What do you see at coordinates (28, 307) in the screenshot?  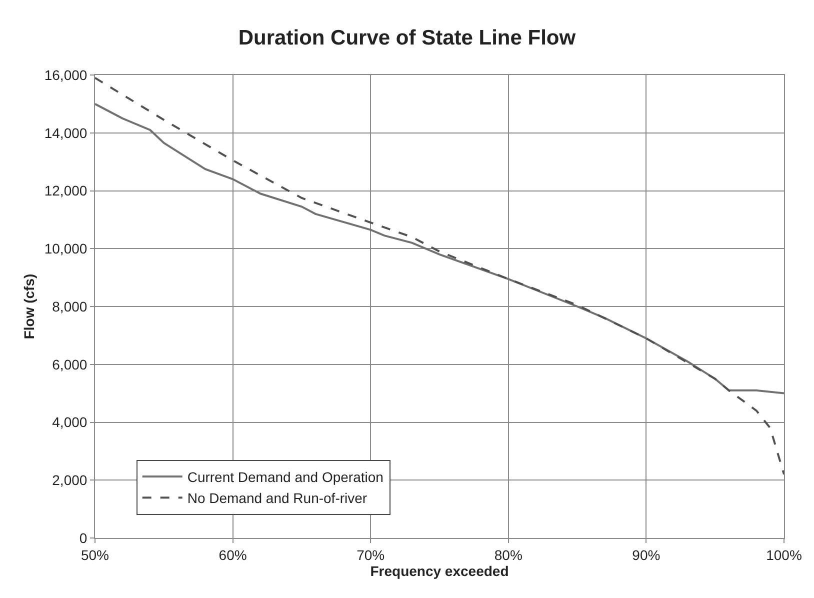 I see `y-axis-title: Flow (cfs)` at bounding box center [28, 307].